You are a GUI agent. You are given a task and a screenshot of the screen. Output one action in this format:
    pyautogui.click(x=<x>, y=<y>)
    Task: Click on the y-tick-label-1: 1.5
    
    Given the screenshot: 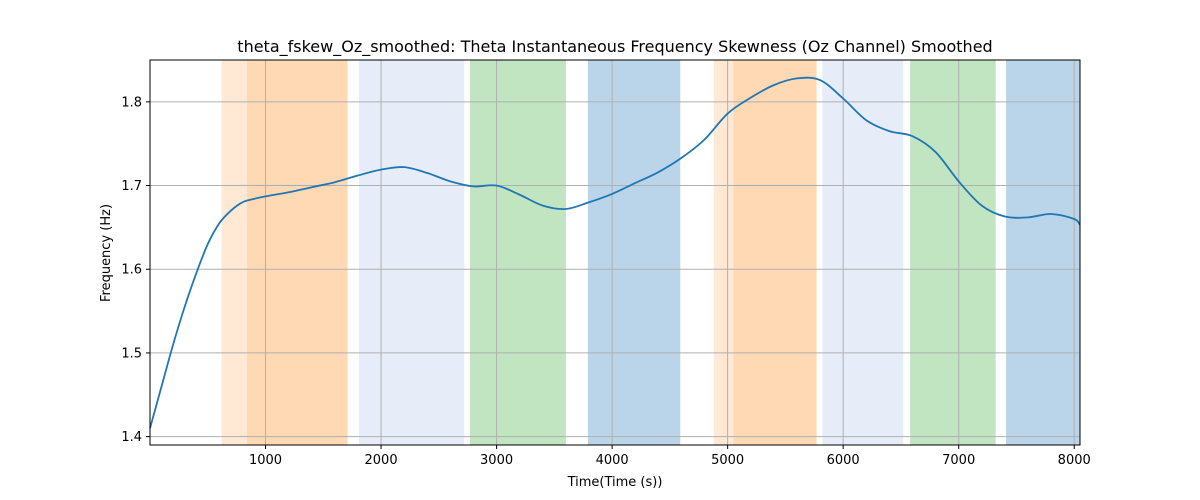 What is the action you would take?
    pyautogui.click(x=131, y=353)
    